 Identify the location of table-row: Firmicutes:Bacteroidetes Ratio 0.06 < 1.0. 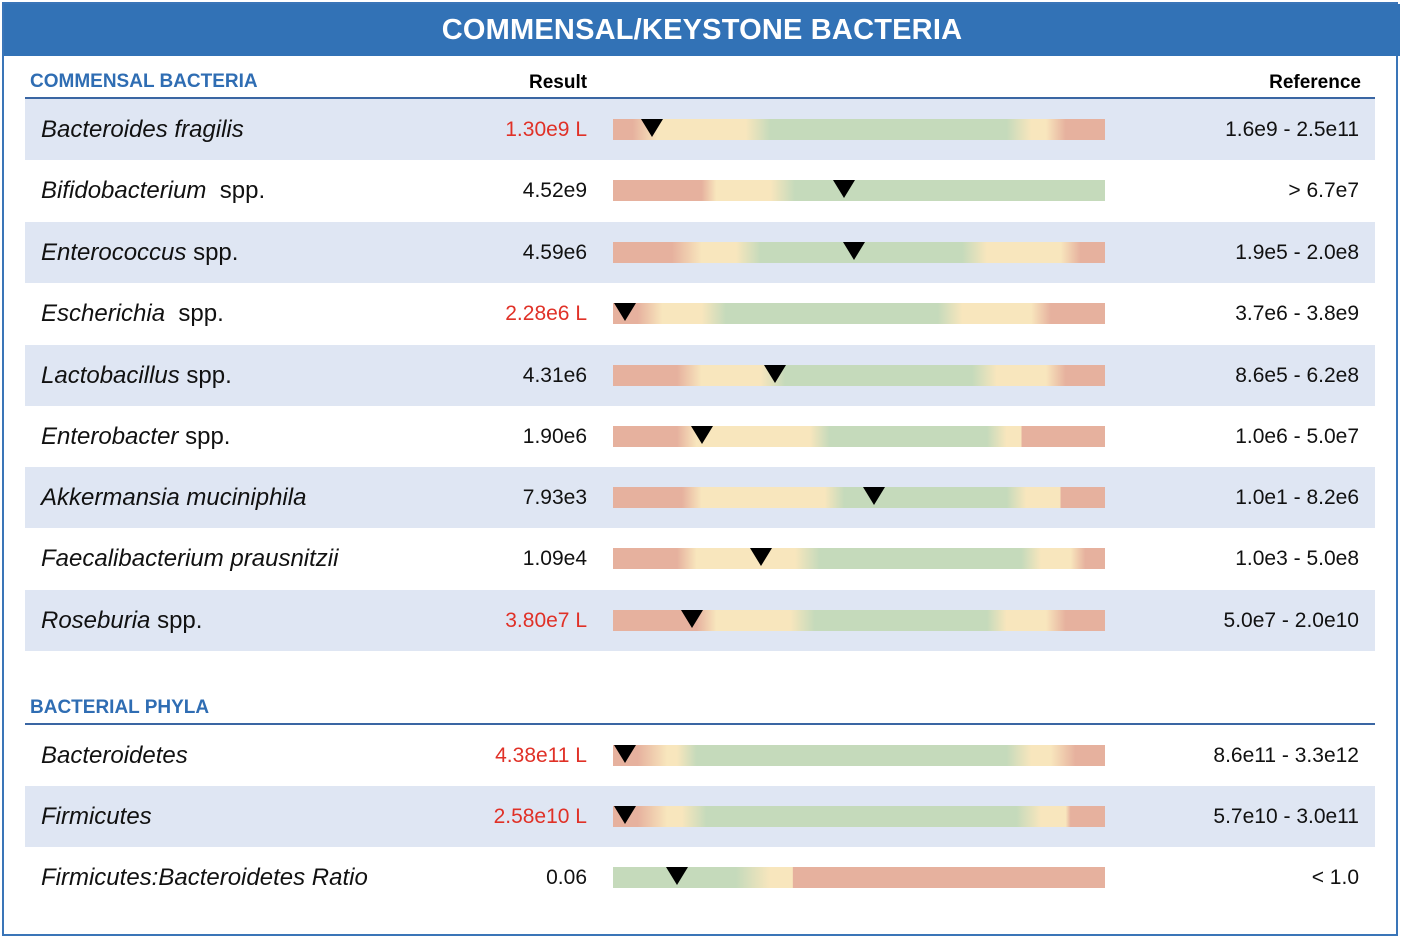
(700, 877).